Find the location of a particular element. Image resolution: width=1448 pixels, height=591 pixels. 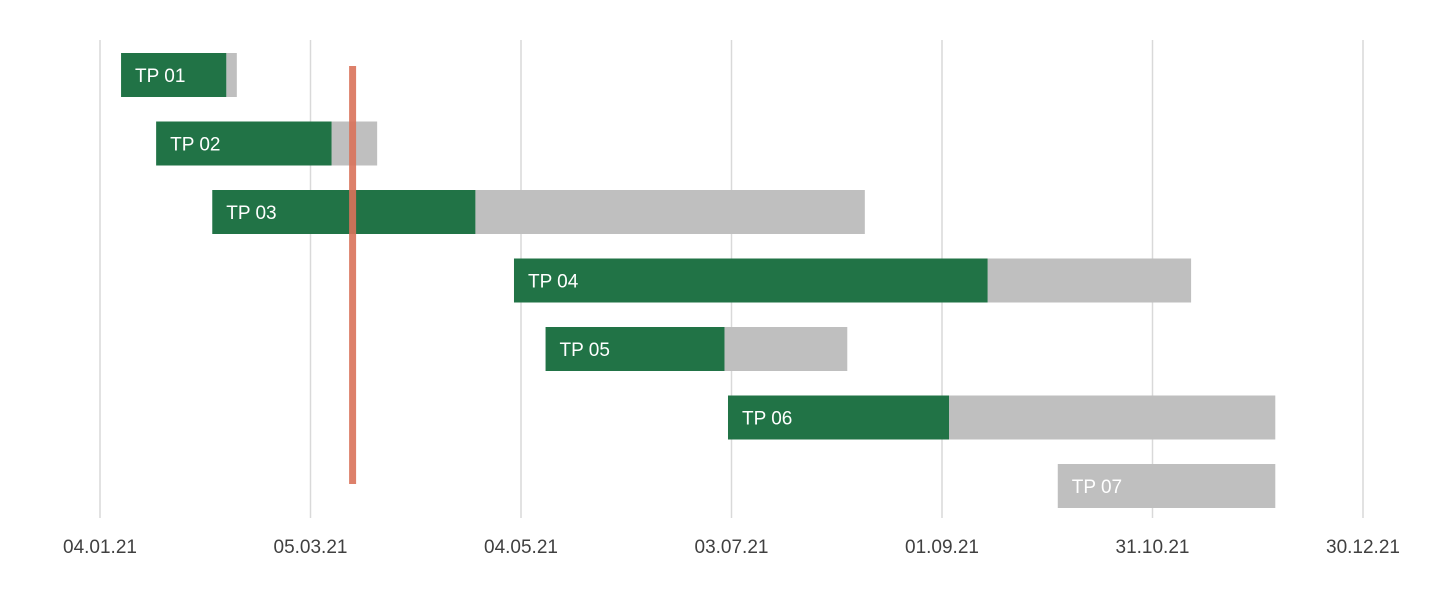

today-marker-line is located at coordinates (353, 275).